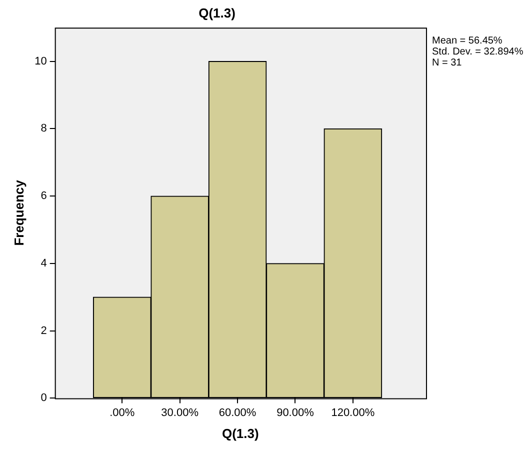 Image resolution: width=526 pixels, height=452 pixels. Describe the element at coordinates (18, 212) in the screenshot. I see `y-axis-title: Frequency` at that location.